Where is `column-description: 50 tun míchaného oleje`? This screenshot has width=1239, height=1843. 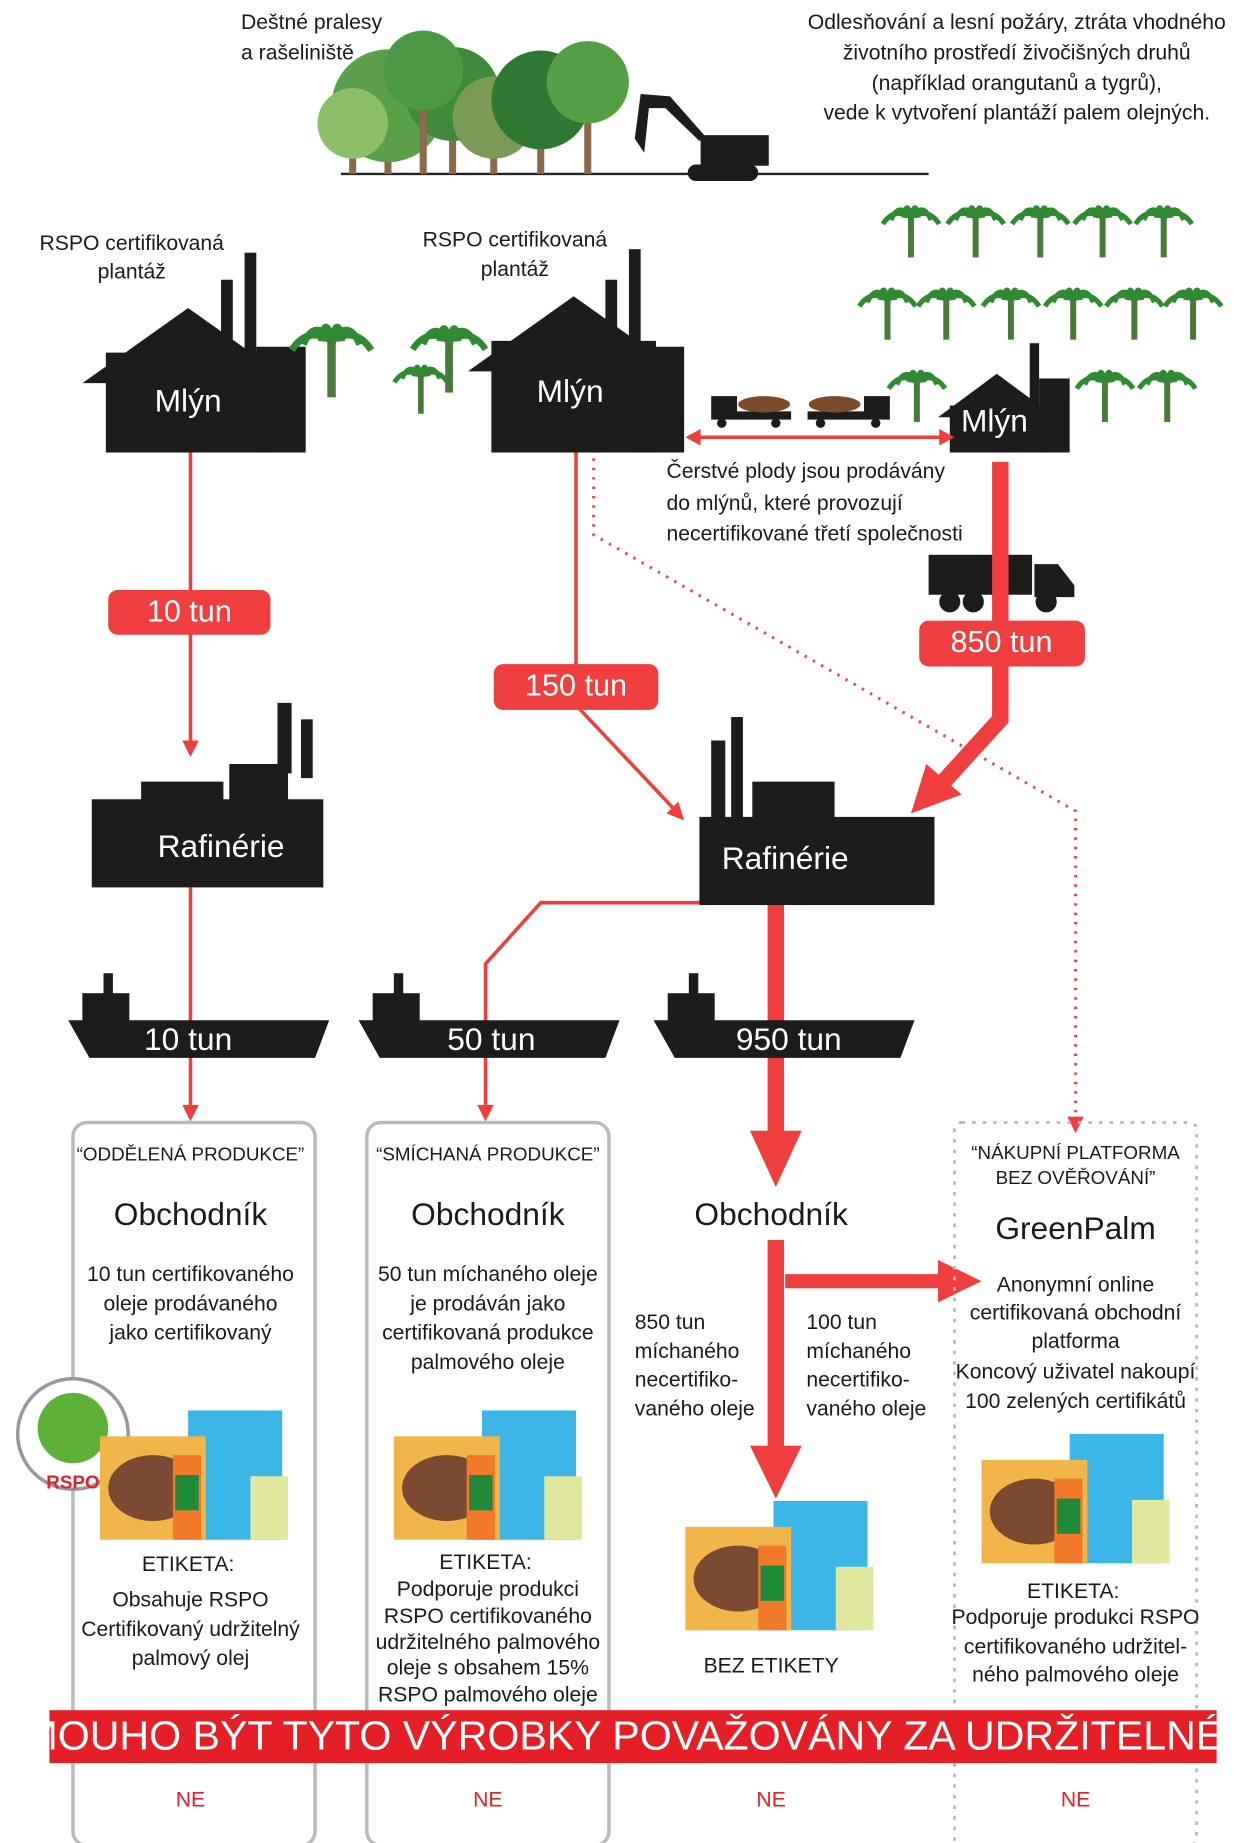
column-description: 50 tun míchaného oleje is located at coordinates (488, 1274).